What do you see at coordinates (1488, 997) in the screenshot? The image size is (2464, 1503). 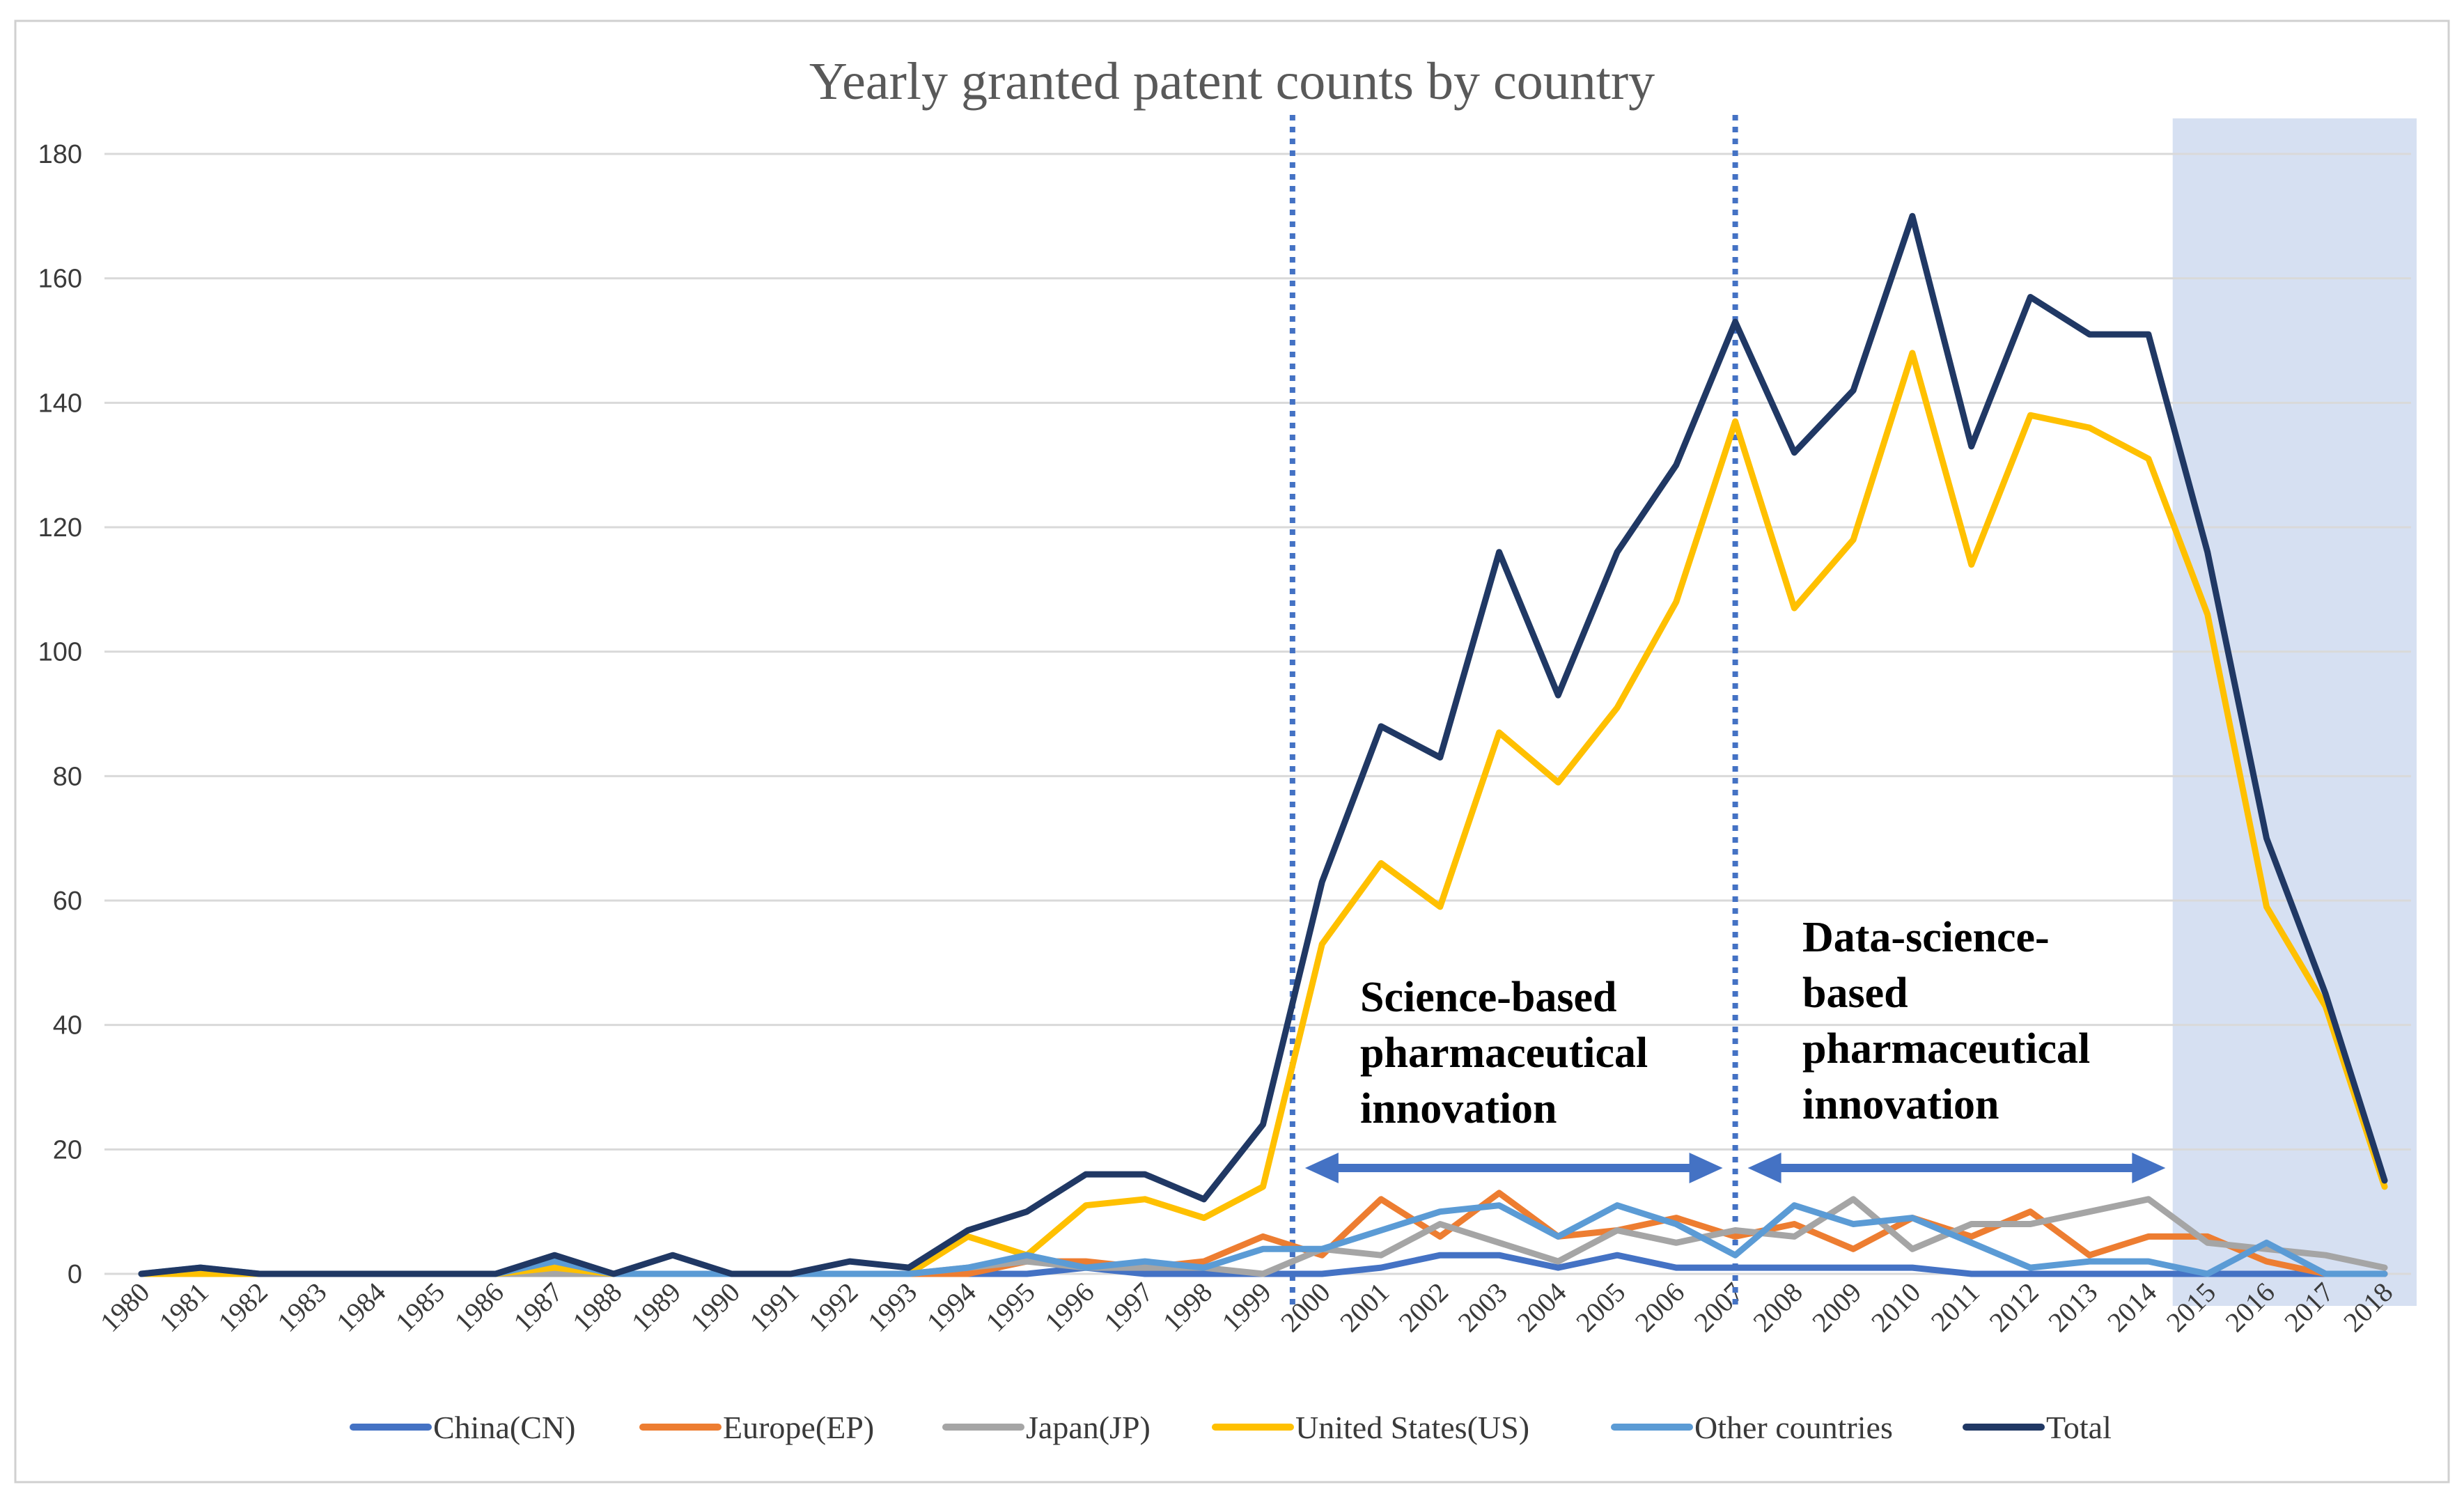 I see `annotation-text-line: Science-based` at bounding box center [1488, 997].